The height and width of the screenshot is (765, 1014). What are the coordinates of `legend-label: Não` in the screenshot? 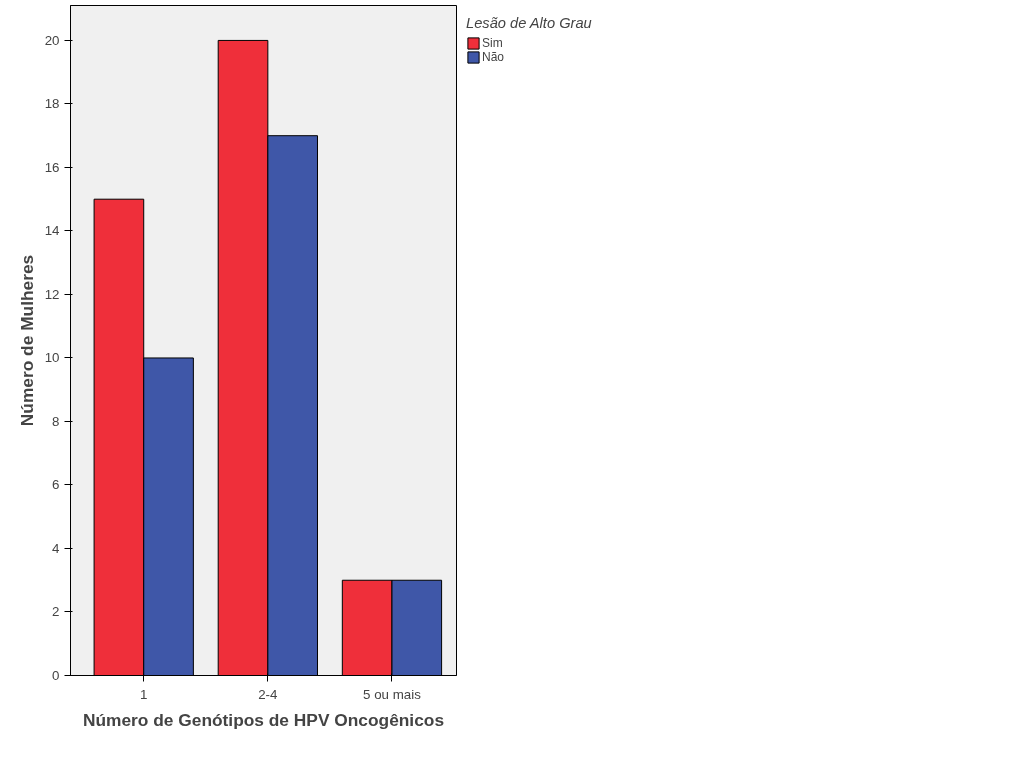 It's located at (493, 57).